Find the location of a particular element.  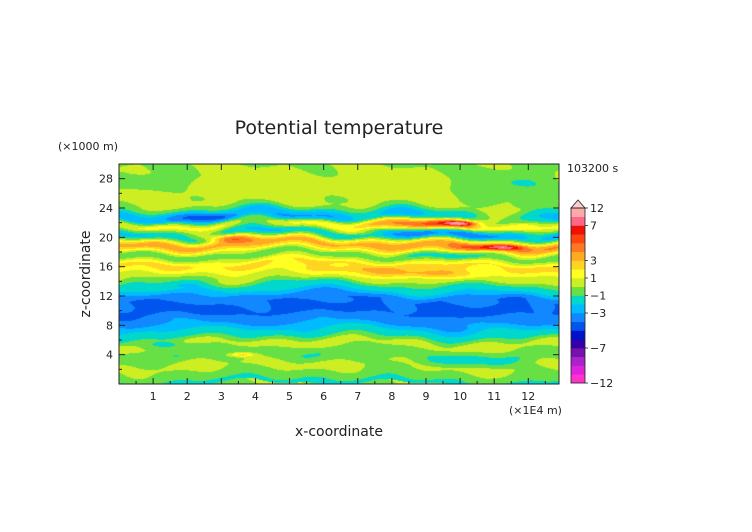

x-tick-label: 12 is located at coordinates (528, 396).